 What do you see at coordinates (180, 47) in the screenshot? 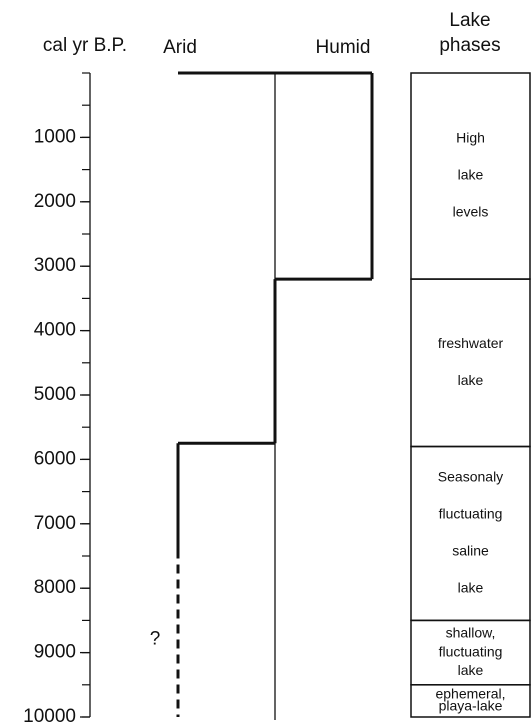
I see `arid-label: Arid` at bounding box center [180, 47].